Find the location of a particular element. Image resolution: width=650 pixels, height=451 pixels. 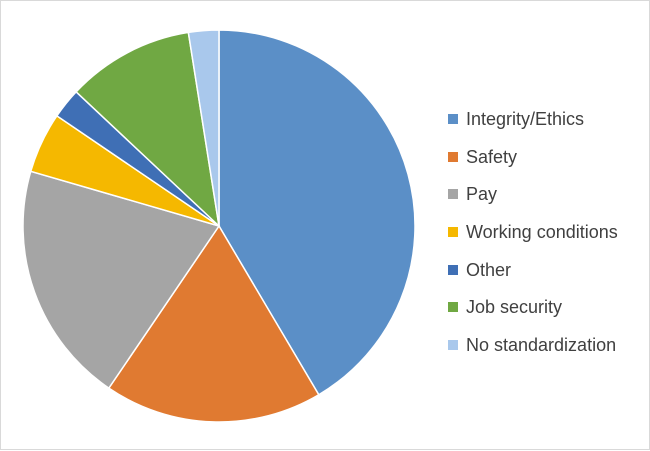

legend-item-working-conditions: Working conditions is located at coordinates (548, 232).